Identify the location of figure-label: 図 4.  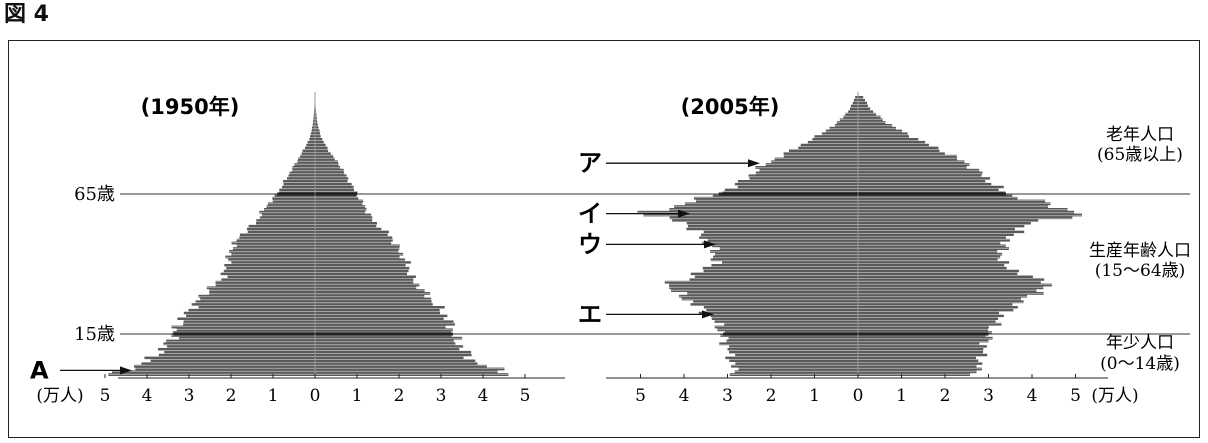
(26, 14).